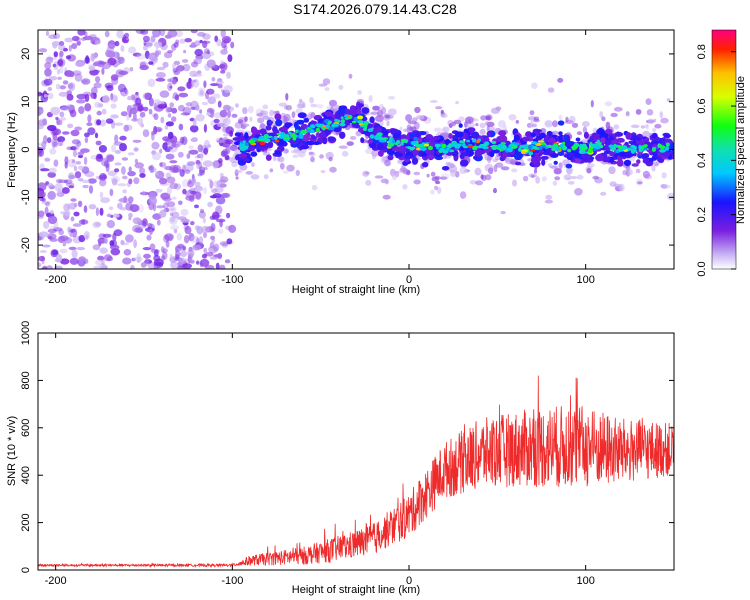  What do you see at coordinates (232, 581) in the screenshot?
I see `x-tick-label: -100` at bounding box center [232, 581].